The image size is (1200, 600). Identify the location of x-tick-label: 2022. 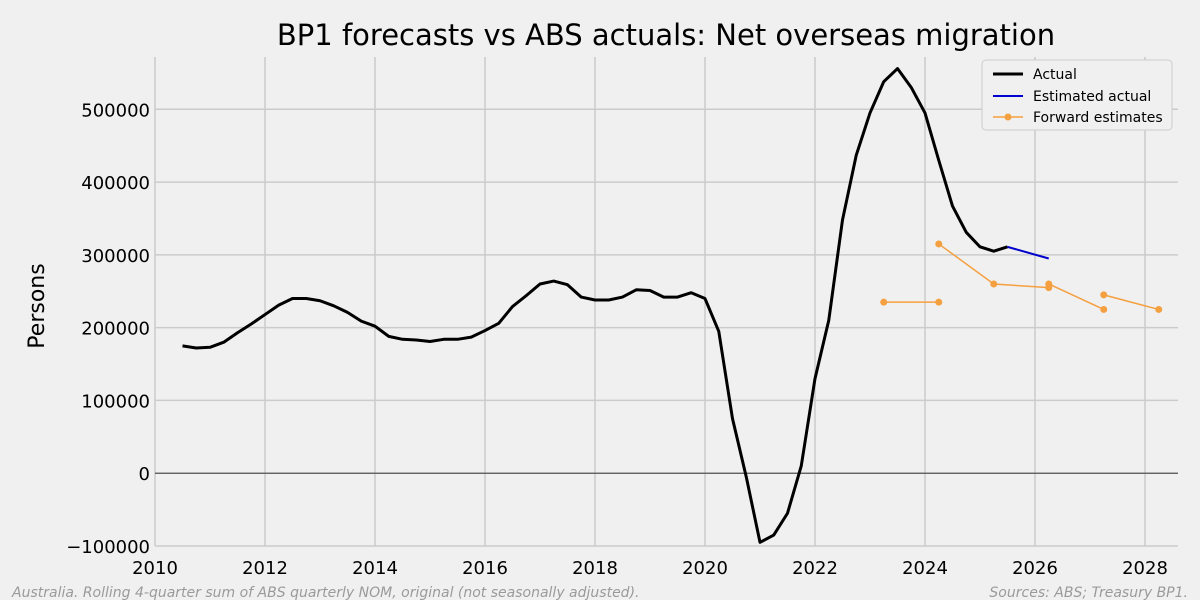
(815, 568).